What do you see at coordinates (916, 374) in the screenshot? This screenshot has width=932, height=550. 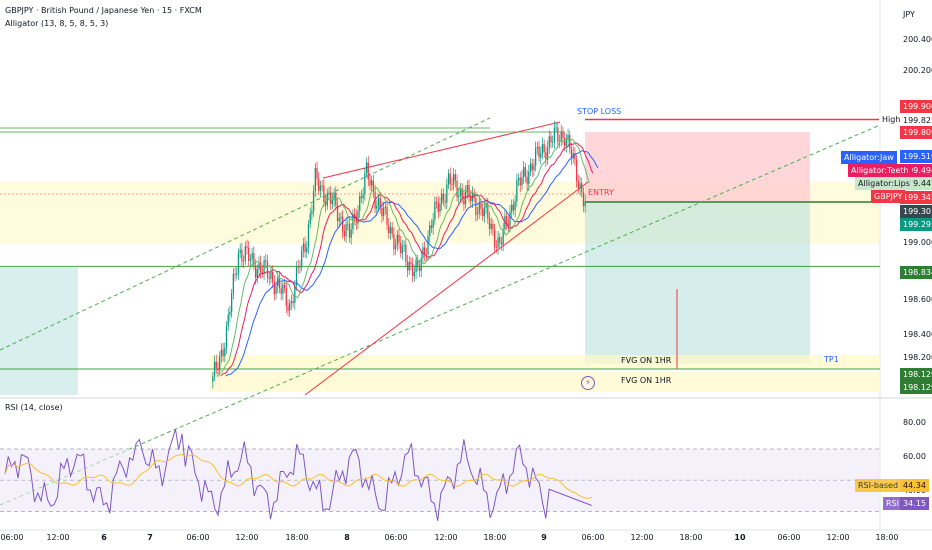 I see `price-tag: 198.129` at bounding box center [916, 374].